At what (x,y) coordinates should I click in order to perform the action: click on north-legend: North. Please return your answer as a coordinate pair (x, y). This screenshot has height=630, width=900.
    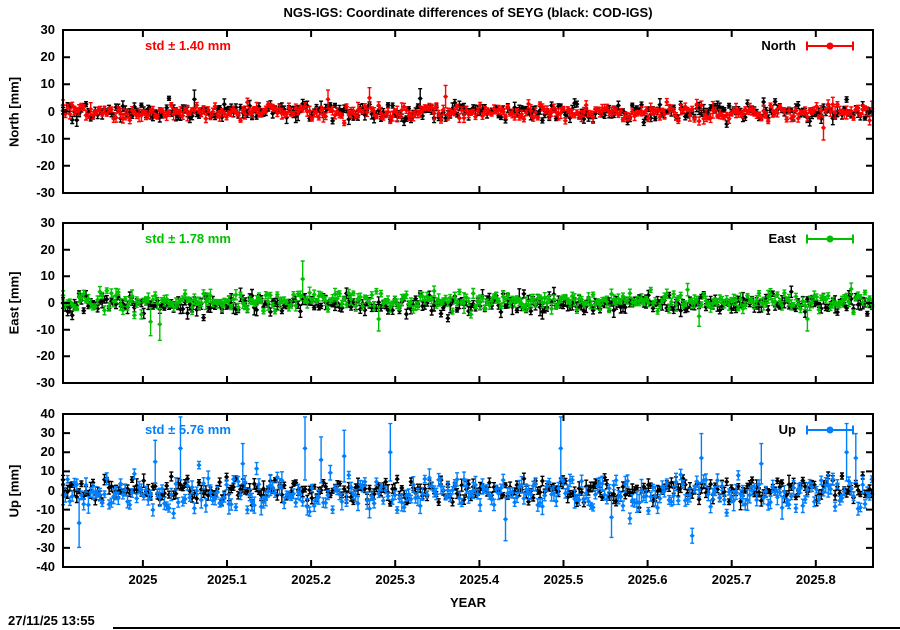
    Looking at the image, I should click on (808, 45).